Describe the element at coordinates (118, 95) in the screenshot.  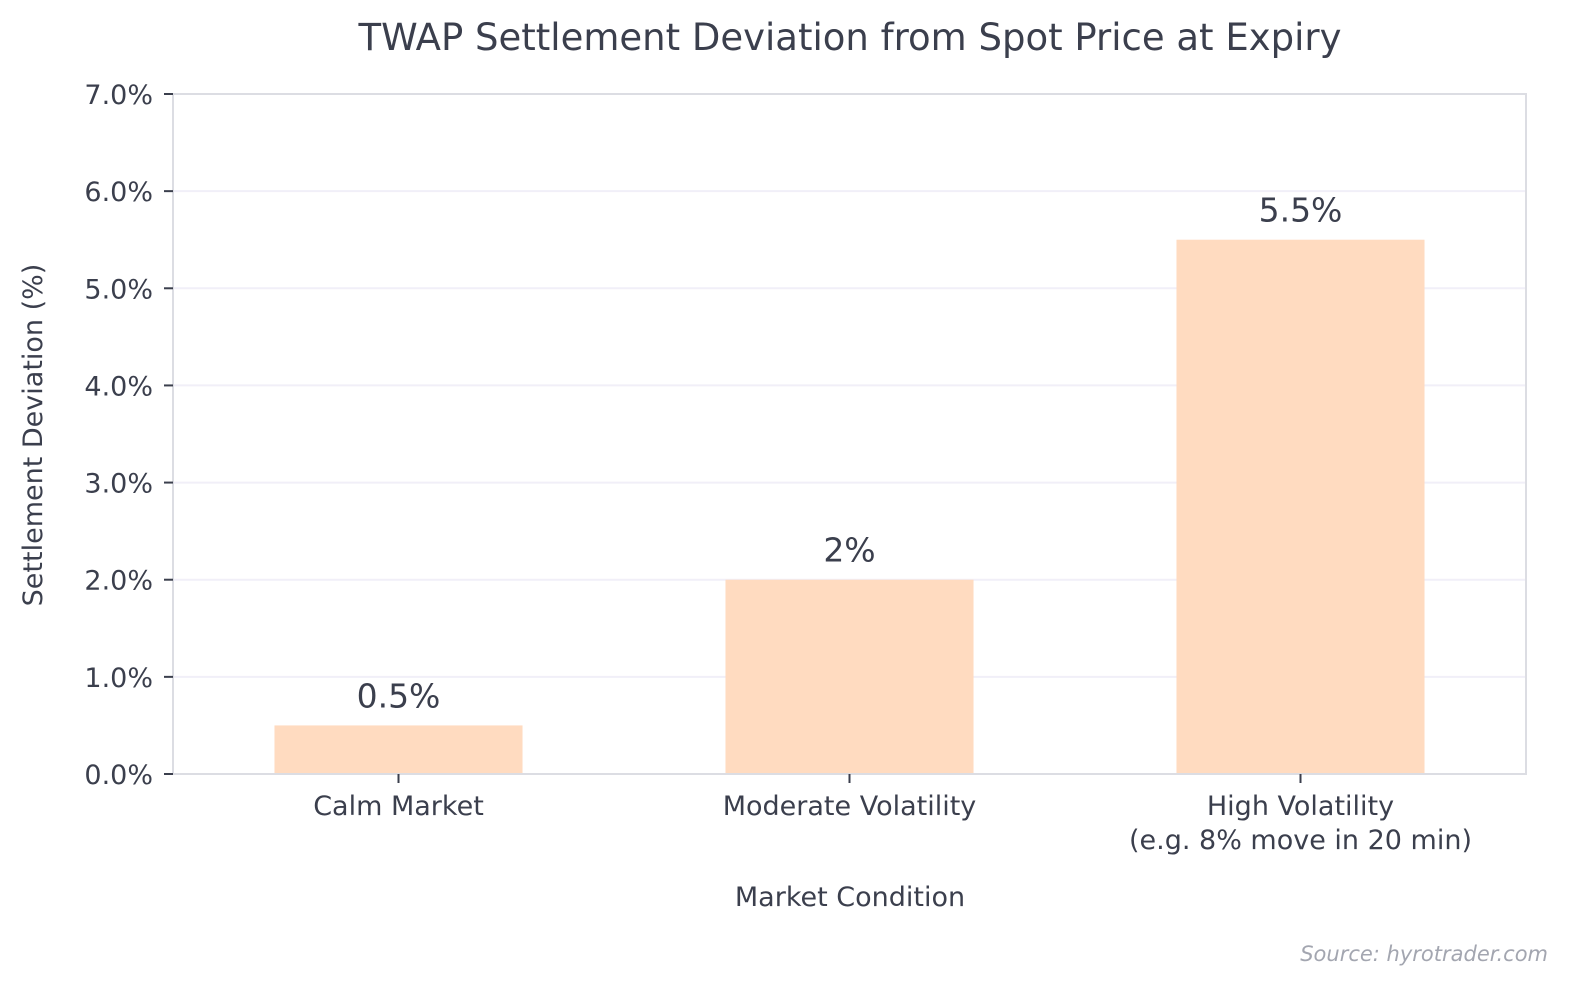
I see `y-tick-label: 7.0%` at that location.